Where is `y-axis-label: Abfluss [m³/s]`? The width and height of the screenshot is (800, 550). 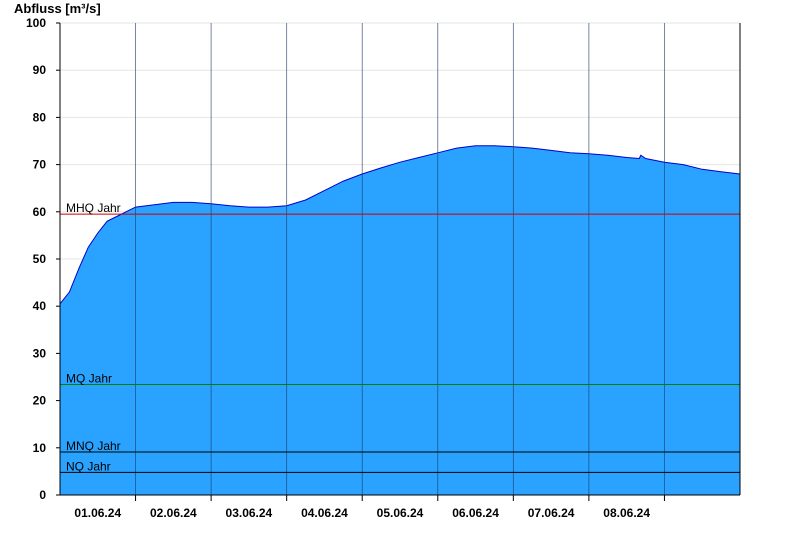 y-axis-label: Abfluss [m³/s] is located at coordinates (57, 8).